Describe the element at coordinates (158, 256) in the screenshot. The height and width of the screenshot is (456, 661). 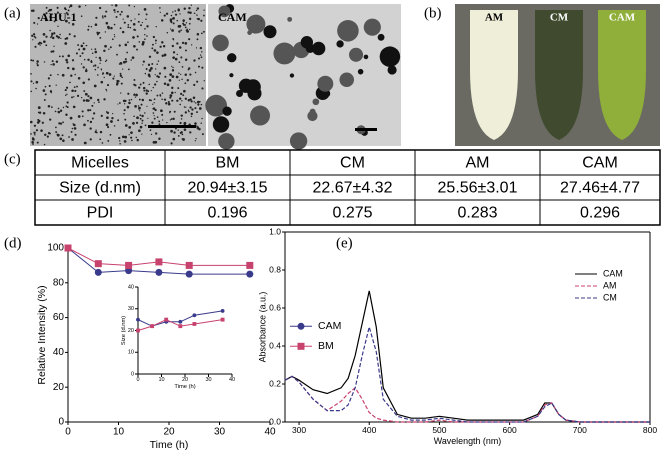
I see `series-line` at that location.